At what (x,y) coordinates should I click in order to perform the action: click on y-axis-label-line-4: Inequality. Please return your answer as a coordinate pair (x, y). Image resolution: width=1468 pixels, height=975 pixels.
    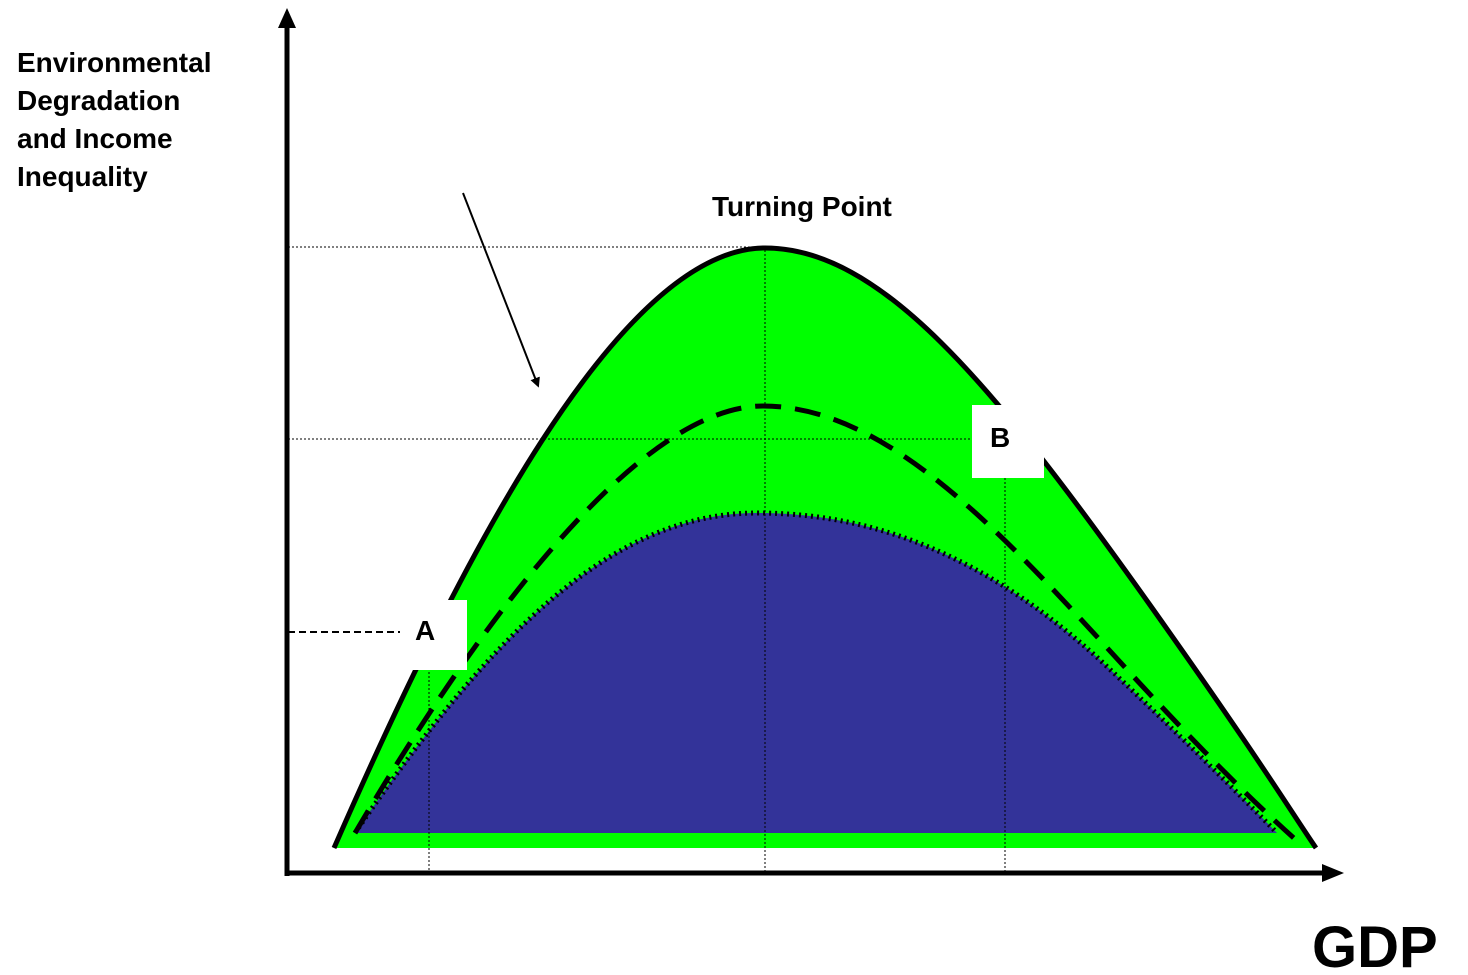
    Looking at the image, I should click on (82, 176).